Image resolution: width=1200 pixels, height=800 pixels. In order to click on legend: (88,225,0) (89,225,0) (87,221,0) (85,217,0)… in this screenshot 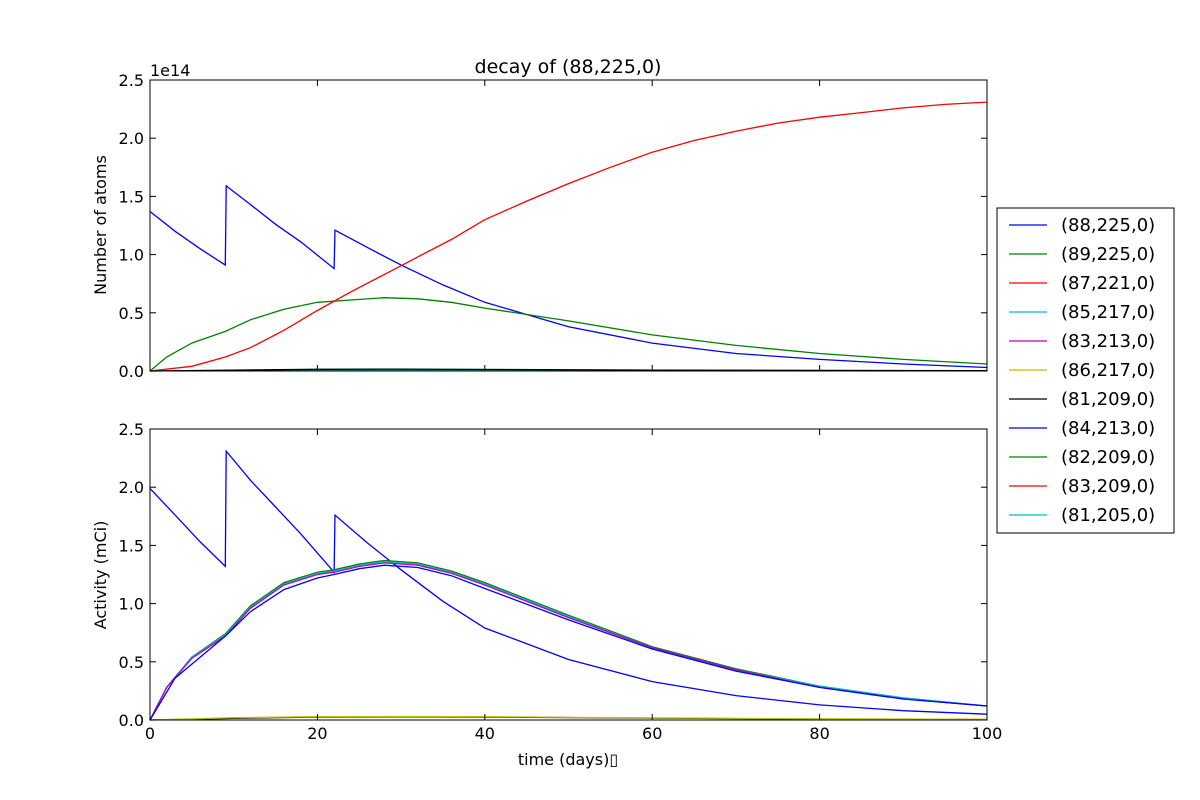, I will do `click(1085, 370)`.